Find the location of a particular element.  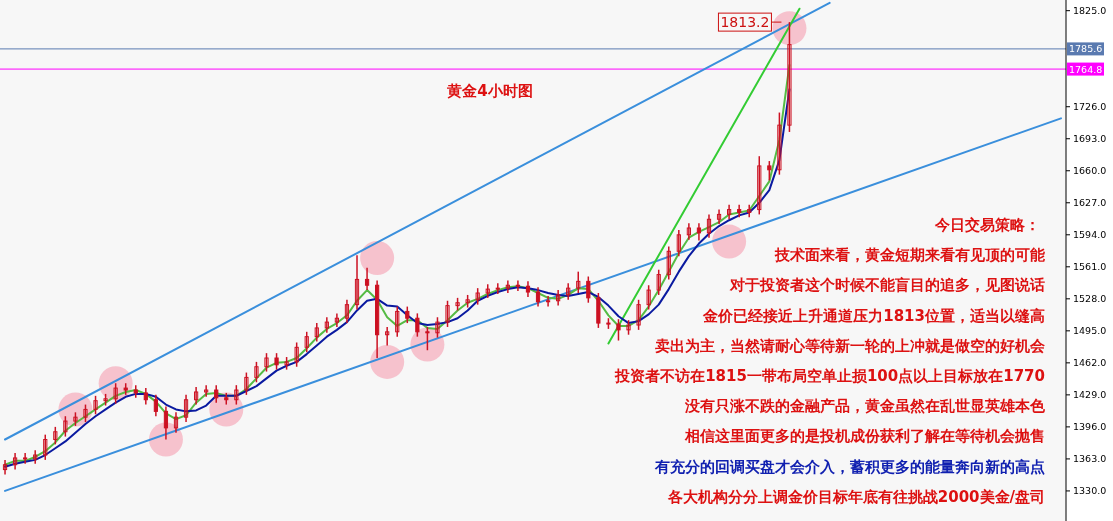

y-tick-label: 1726.0 is located at coordinates (1090, 107).